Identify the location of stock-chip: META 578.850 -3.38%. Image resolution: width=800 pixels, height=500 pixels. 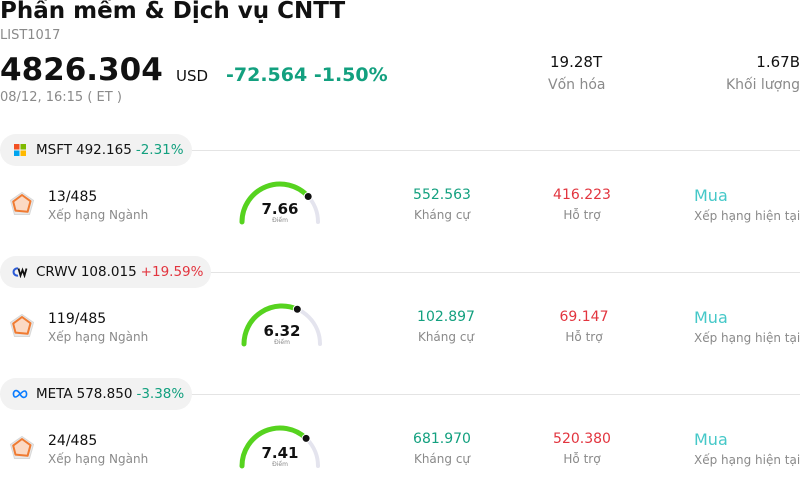
(96, 394).